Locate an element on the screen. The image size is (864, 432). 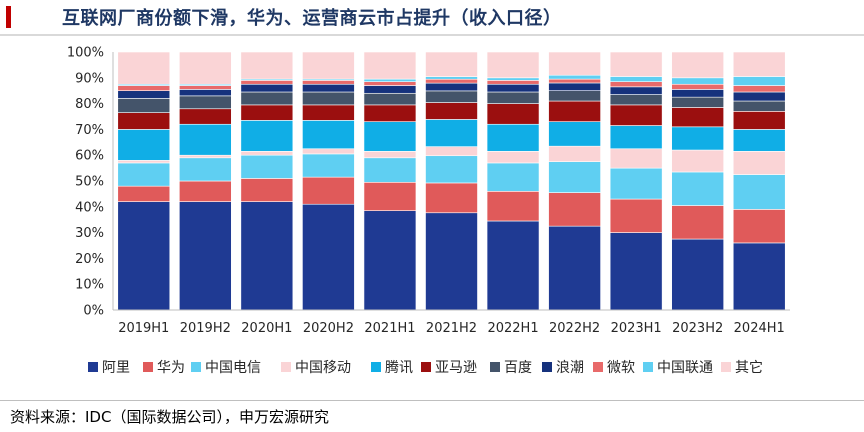
y-tick-label: 60% is located at coordinates (89, 156).